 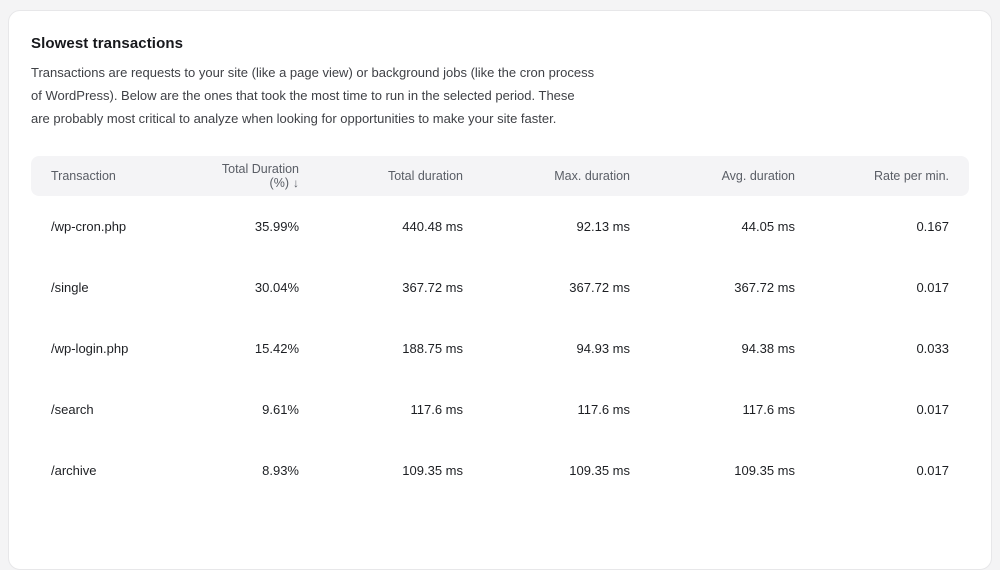 What do you see at coordinates (603, 226) in the screenshot?
I see `cell-max-duration: 92.13 ms` at bounding box center [603, 226].